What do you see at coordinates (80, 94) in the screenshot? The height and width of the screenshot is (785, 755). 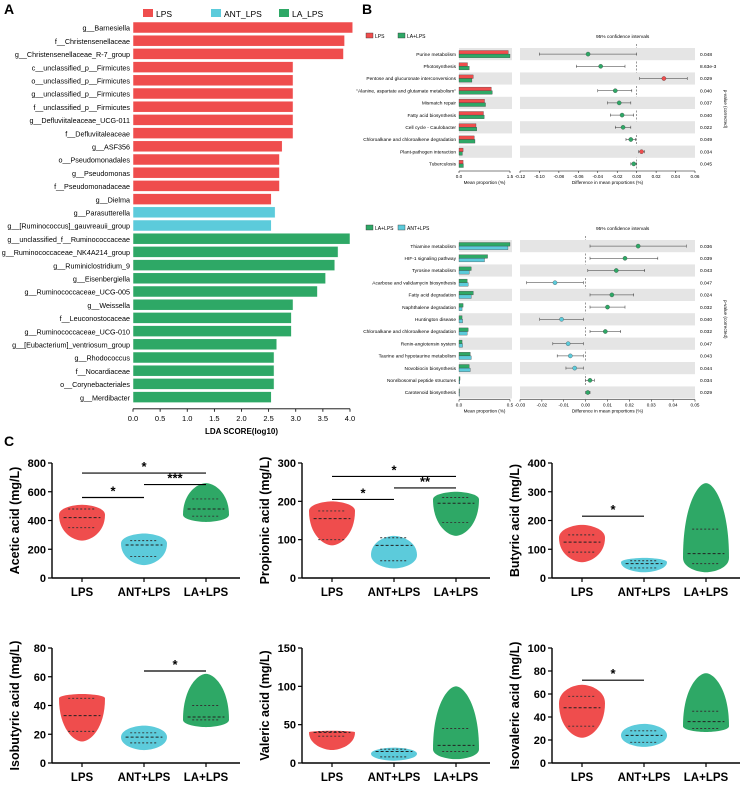 I see `lda-bar-label: g__unclassified_p__Firmicutes` at bounding box center [80, 94].